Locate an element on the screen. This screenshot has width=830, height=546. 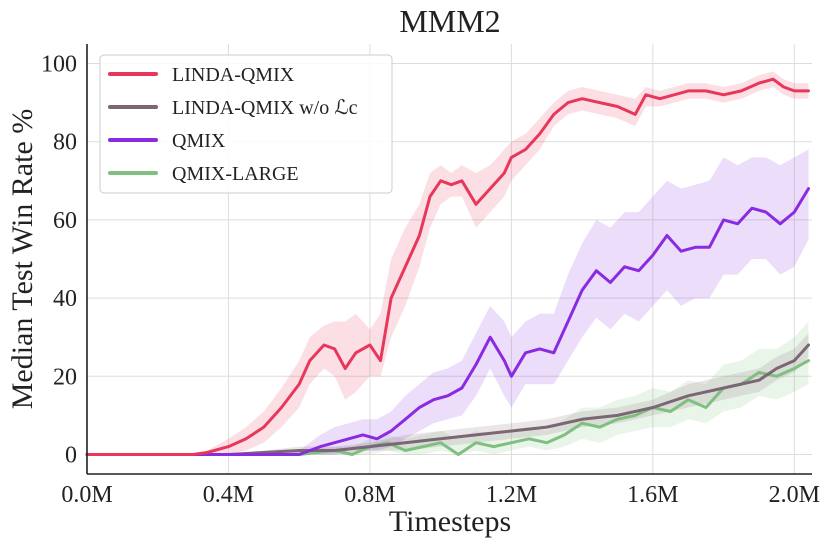
x-tick-label: 0.0M is located at coordinates (86, 495).